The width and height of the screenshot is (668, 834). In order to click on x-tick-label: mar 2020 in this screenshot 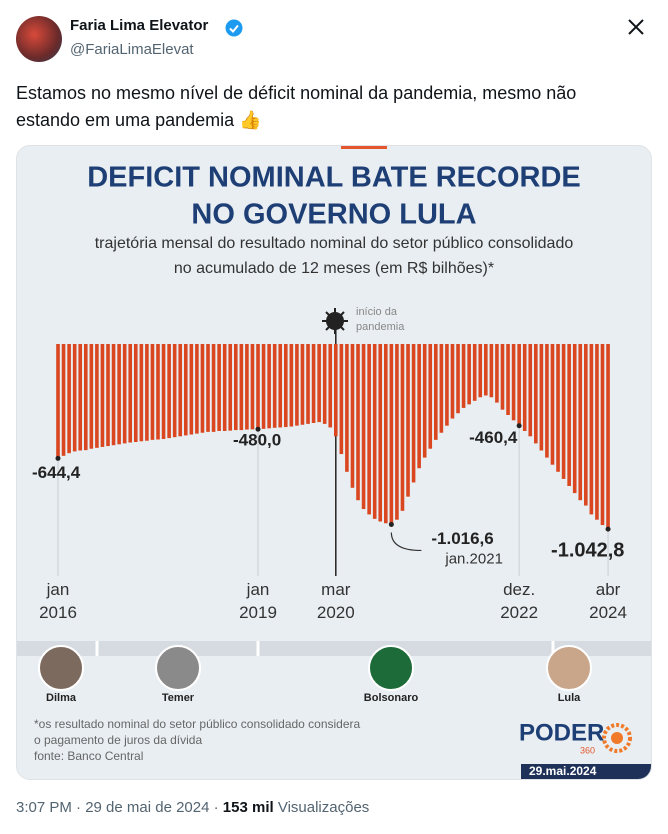, I will do `click(336, 601)`.